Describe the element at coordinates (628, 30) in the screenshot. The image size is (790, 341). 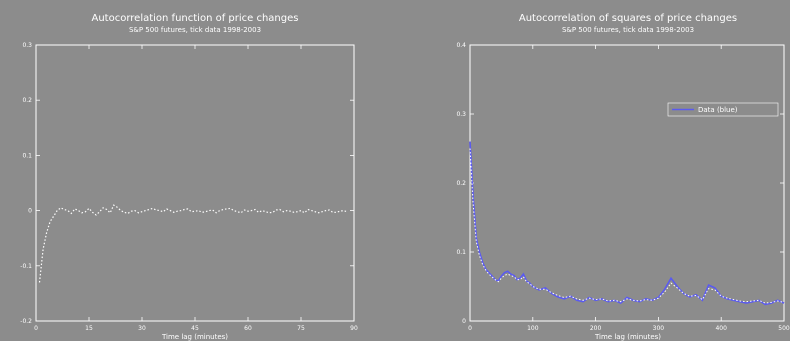
I see `right-subtitle: S&P 500 futures, tick data 1998-2003` at that location.